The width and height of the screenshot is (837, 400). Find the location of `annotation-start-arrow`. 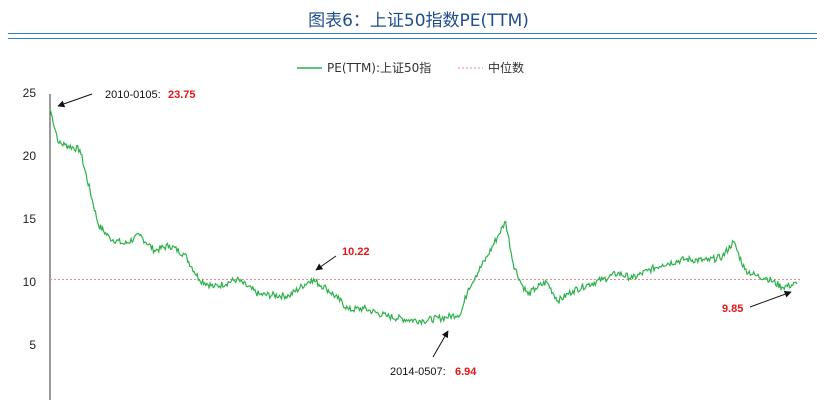

annotation-start-arrow is located at coordinates (75, 100).